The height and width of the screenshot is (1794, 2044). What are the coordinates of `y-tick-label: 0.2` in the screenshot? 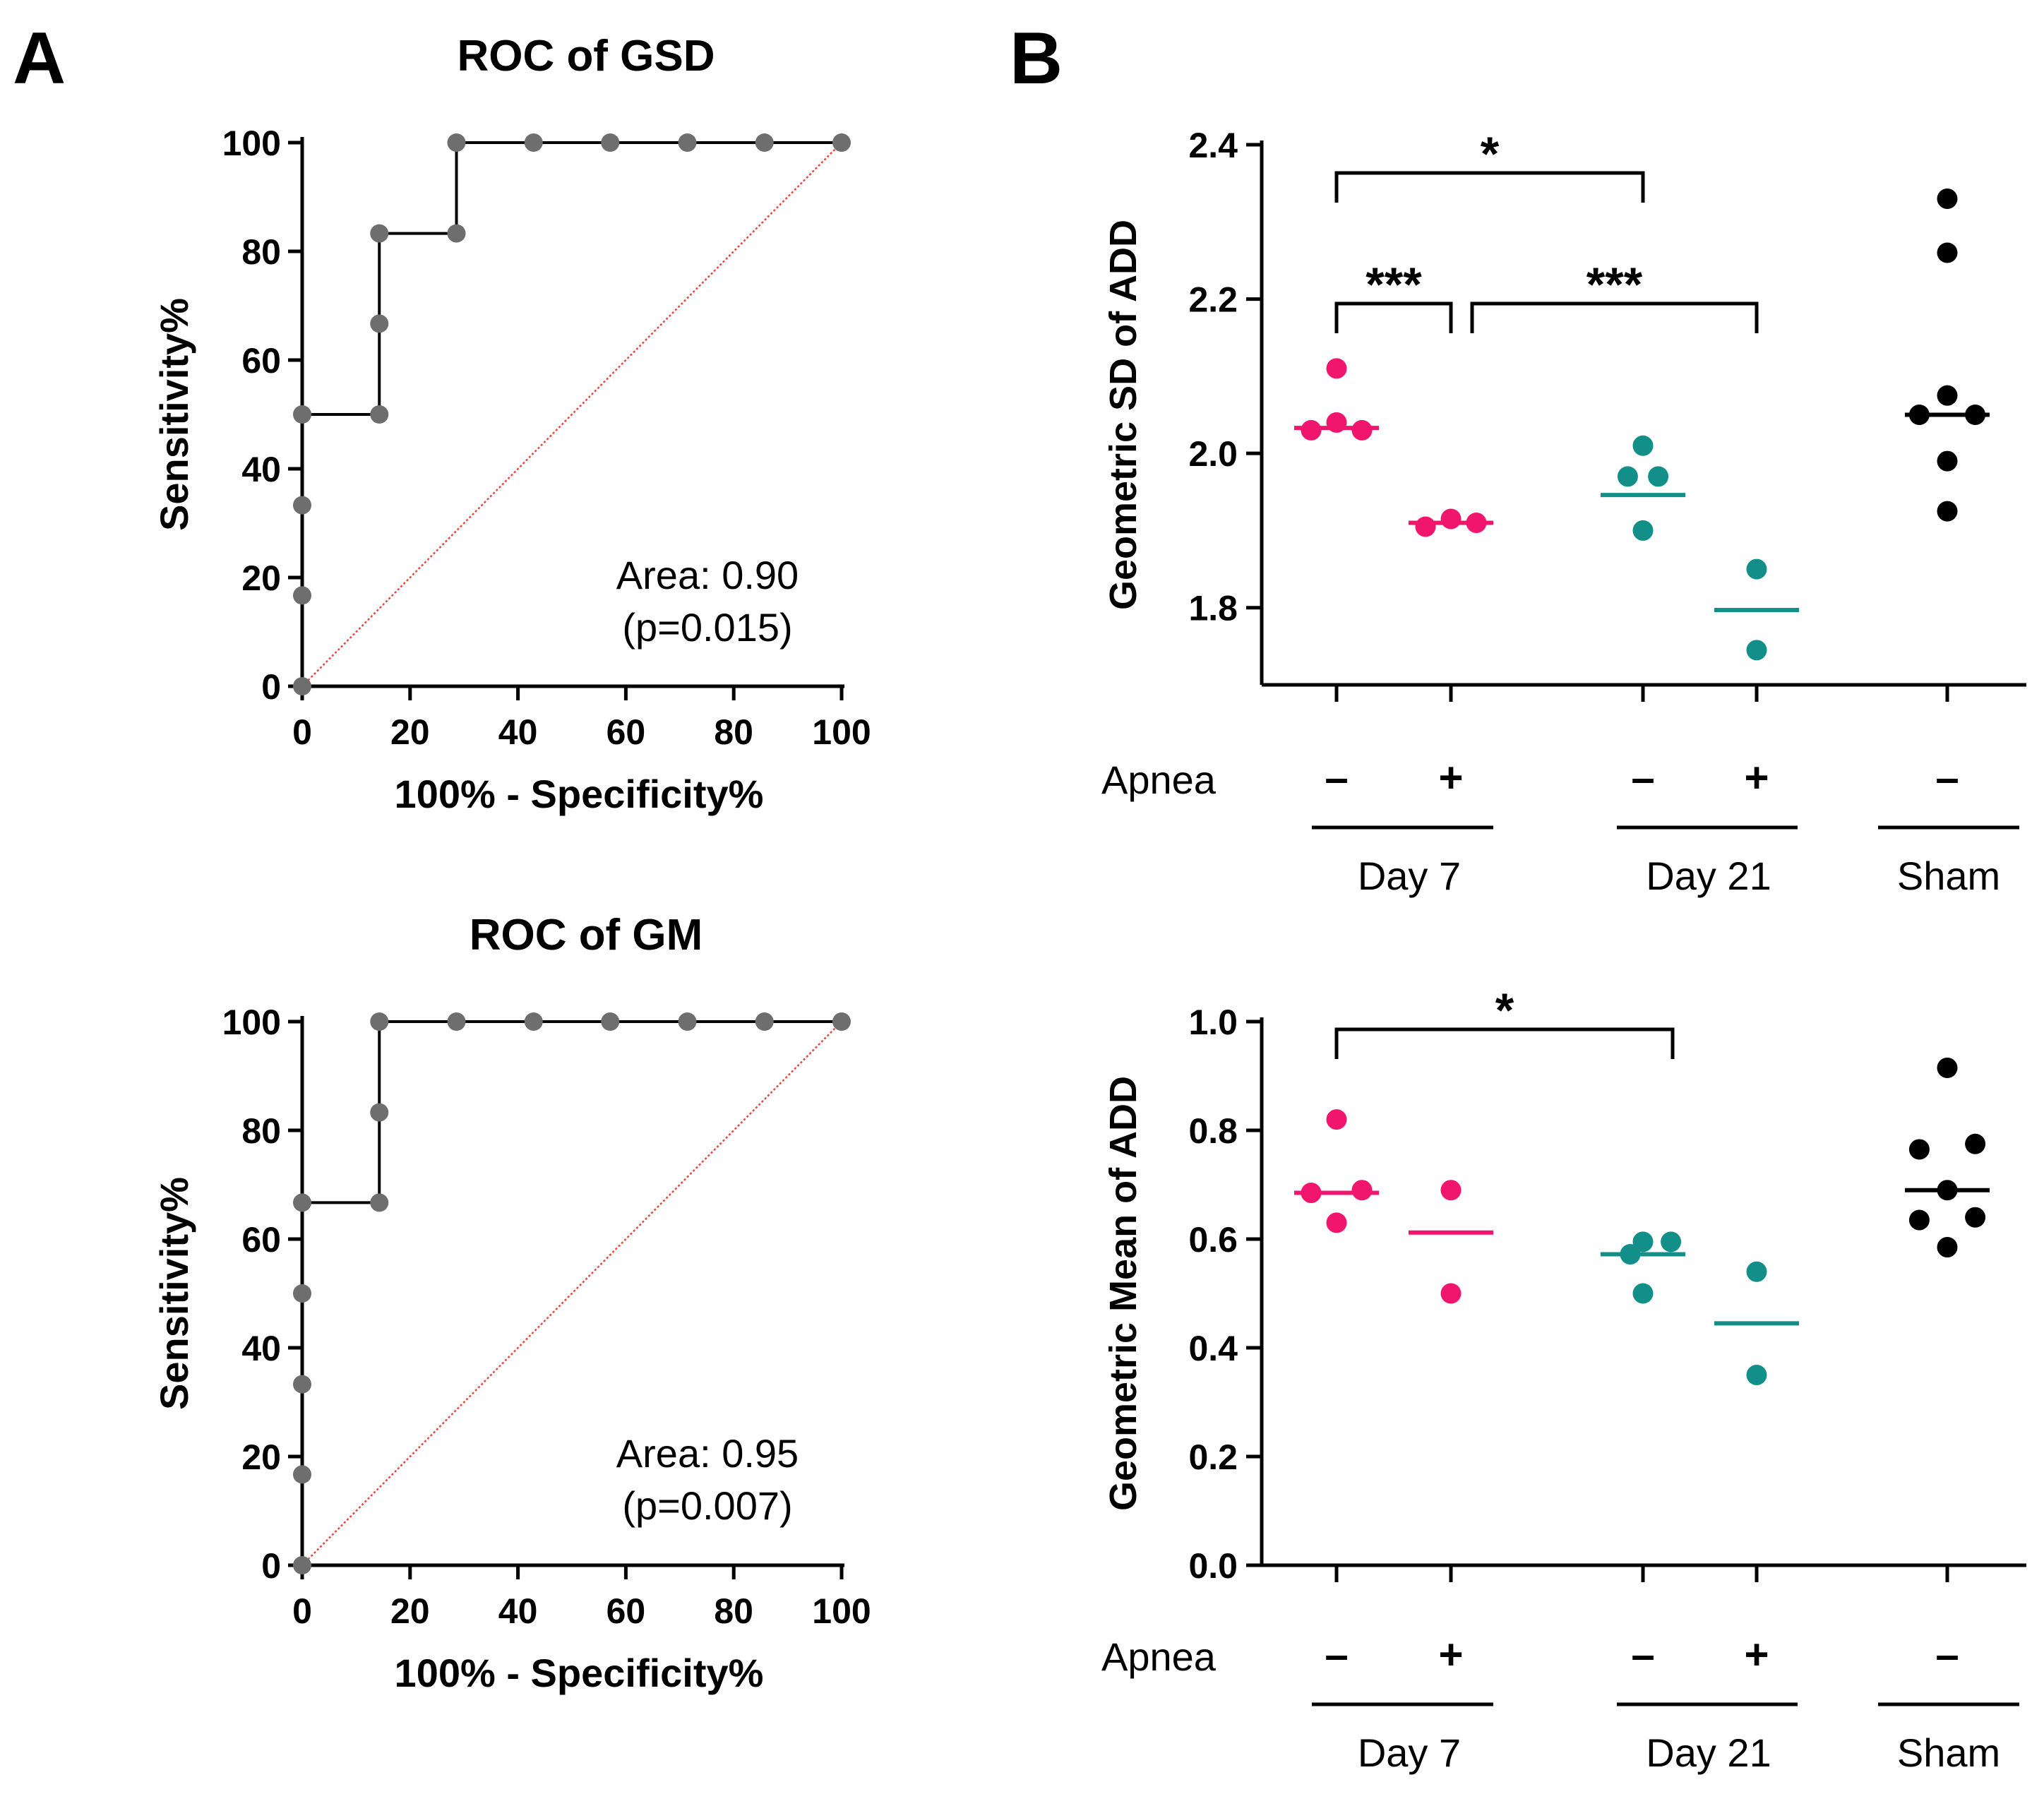 It's located at (1213, 1457).